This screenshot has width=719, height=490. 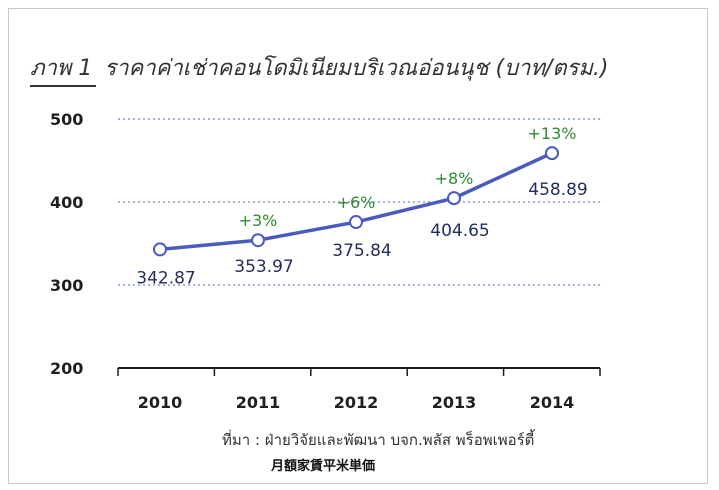 I want to click on x-tick-label: 2013, so click(x=454, y=402).